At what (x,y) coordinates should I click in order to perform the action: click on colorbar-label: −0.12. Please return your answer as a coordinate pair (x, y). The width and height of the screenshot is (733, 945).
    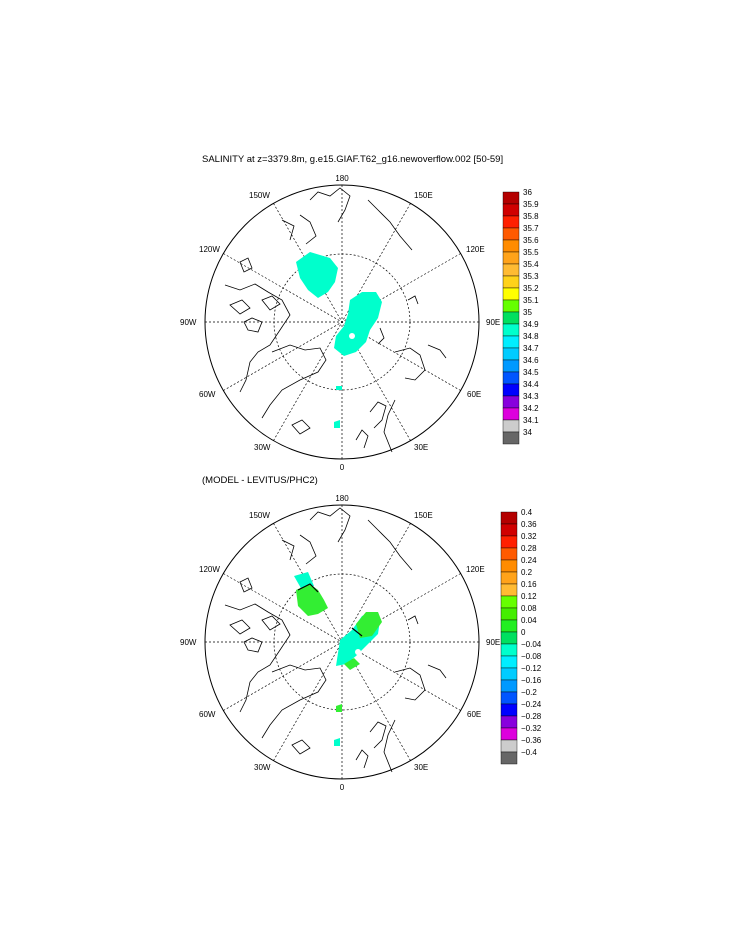
    Looking at the image, I should click on (531, 668).